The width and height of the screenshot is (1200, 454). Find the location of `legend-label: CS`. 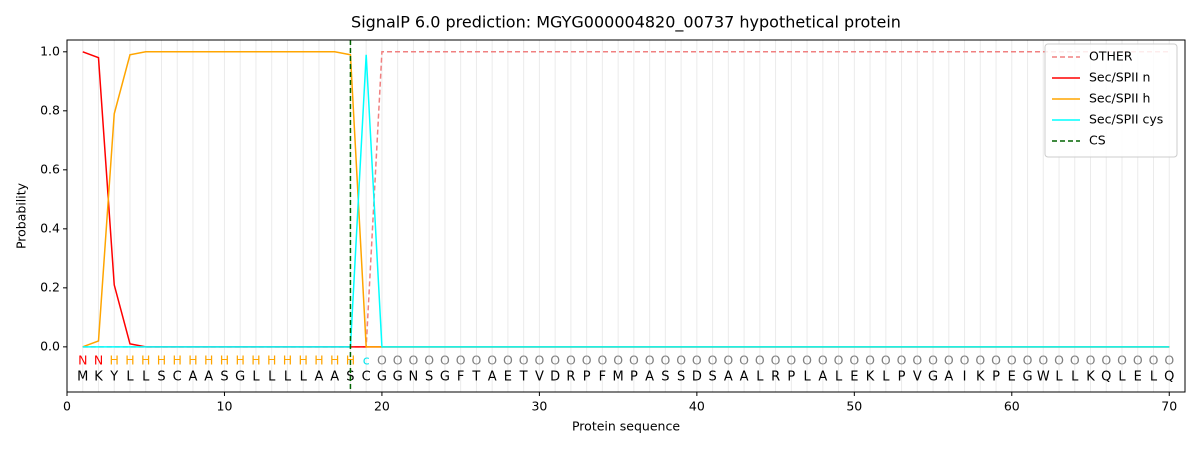

legend-label: CS is located at coordinates (1097, 140).